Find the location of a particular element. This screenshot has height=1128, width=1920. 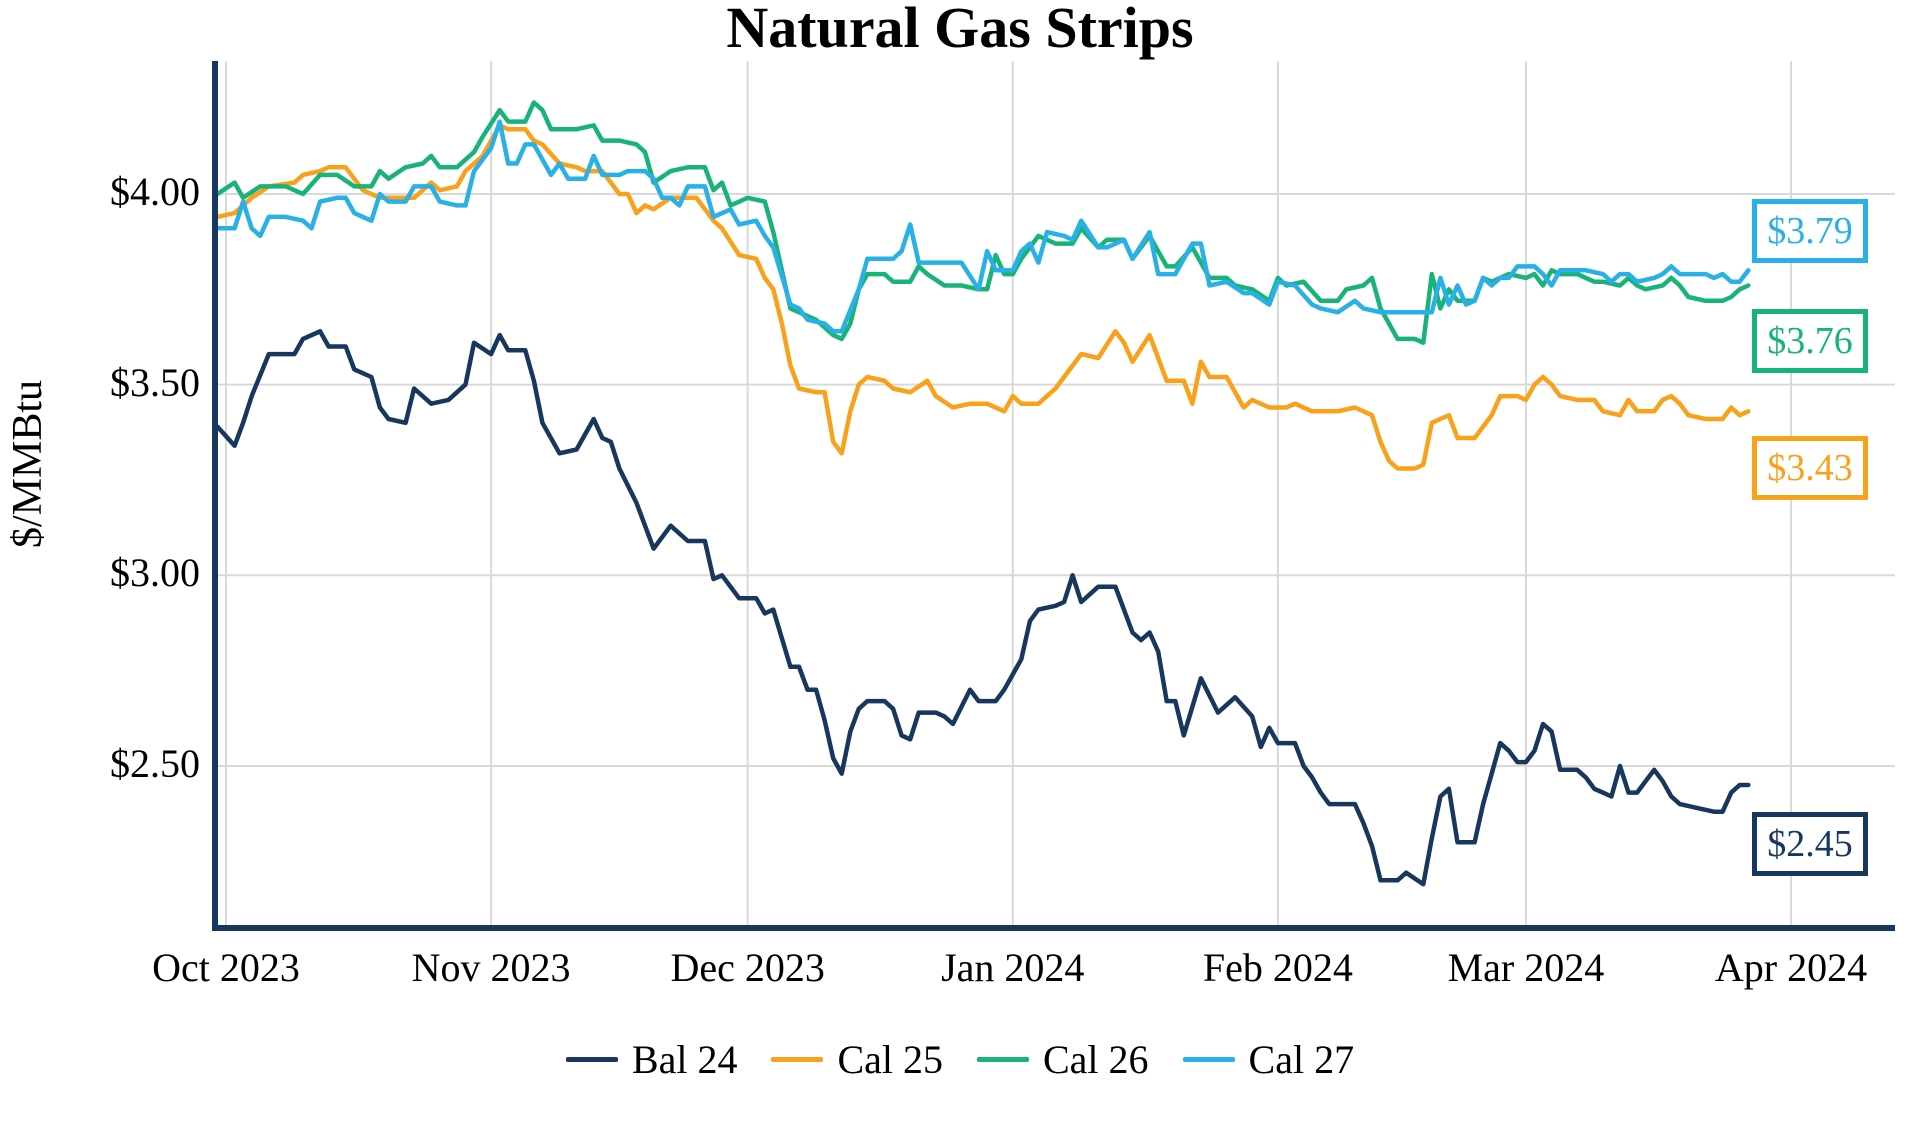

y-tick-label: $2.50 is located at coordinates (155, 763).